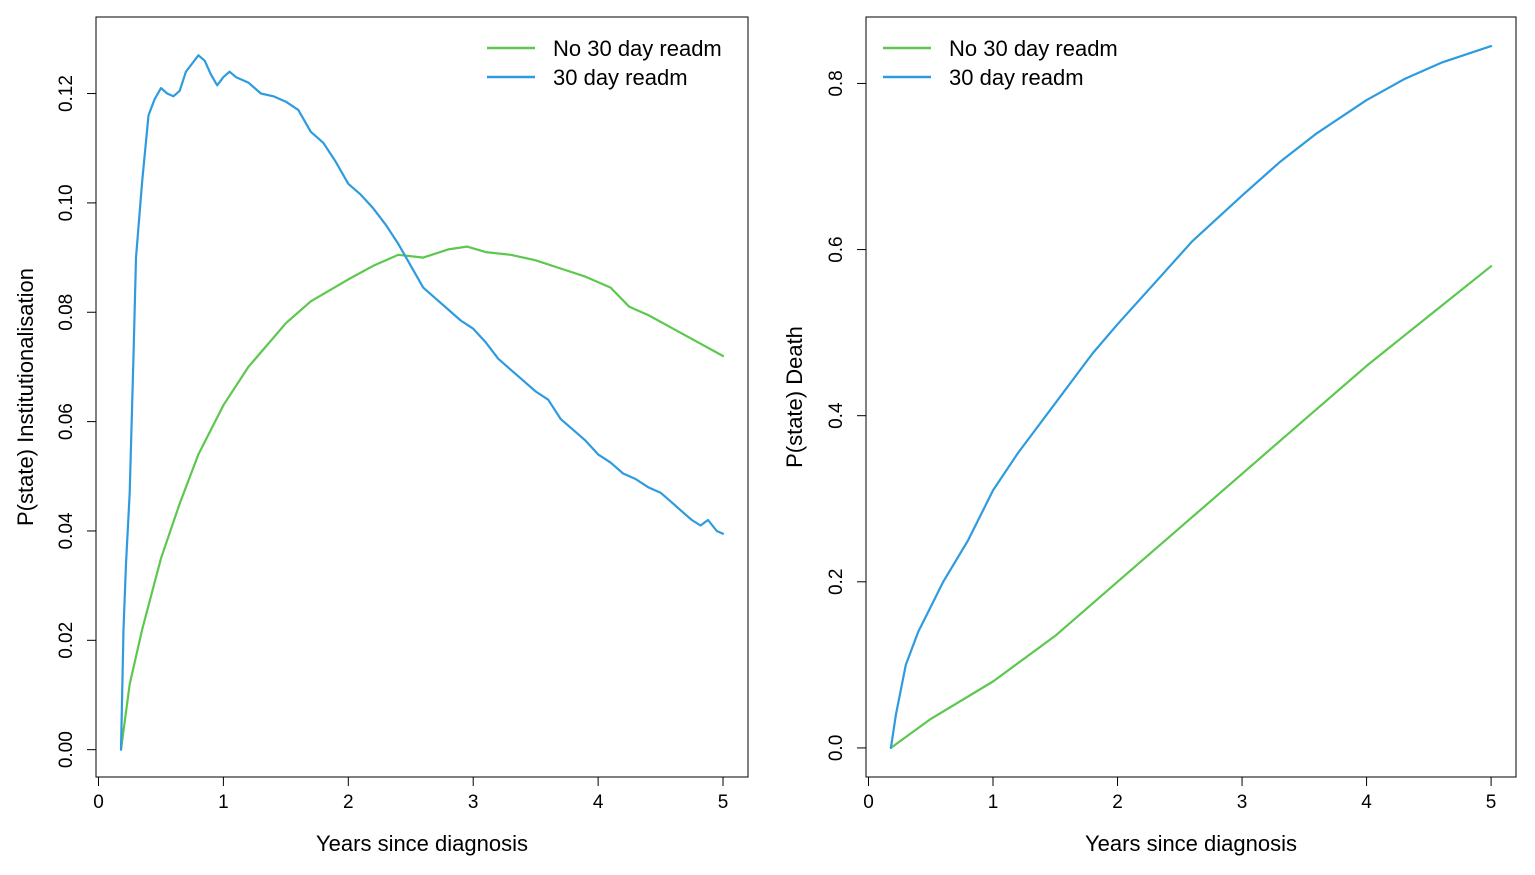 The width and height of the screenshot is (1535, 875). Describe the element at coordinates (836, 582) in the screenshot. I see `y-tick-label: 0.2` at that location.